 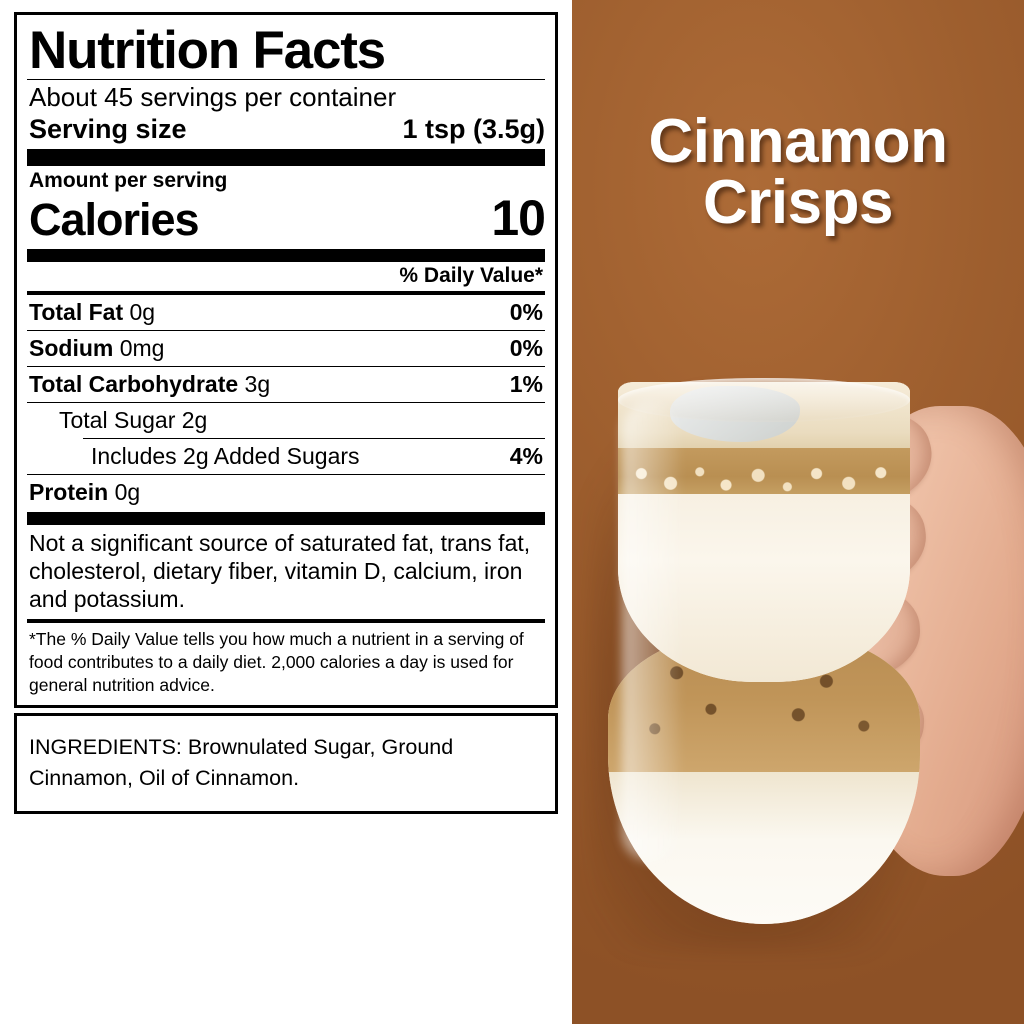 I want to click on calories-row: Calories 10, so click(x=287, y=218).